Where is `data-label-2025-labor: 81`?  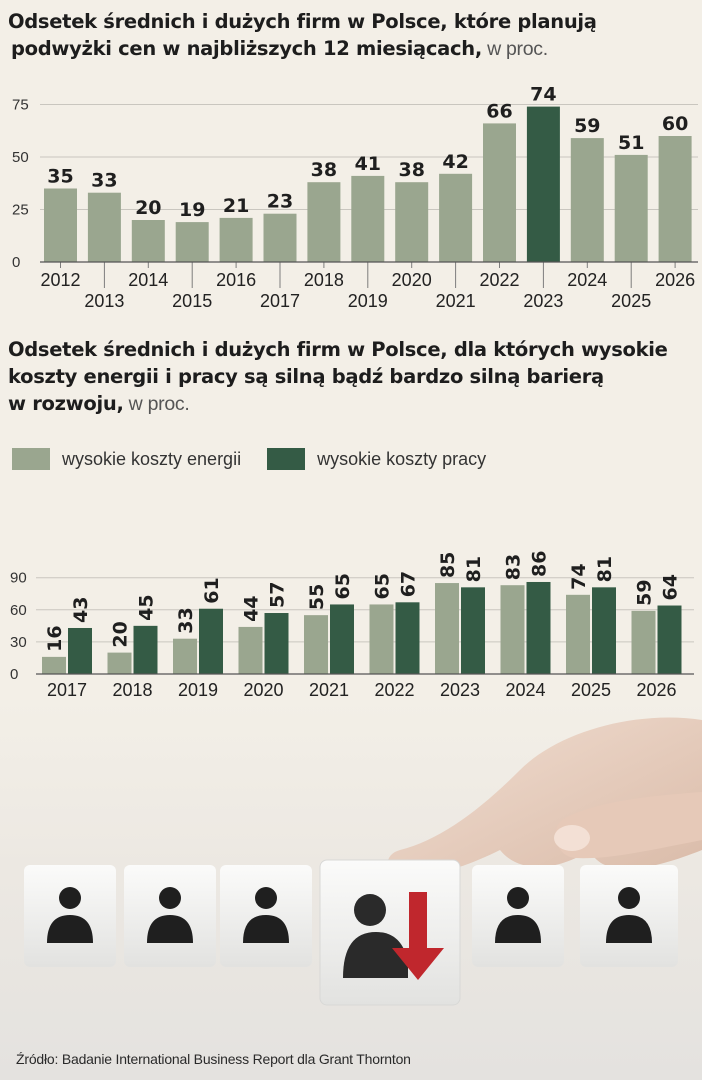
data-label-2025-labor: 81 is located at coordinates (605, 569).